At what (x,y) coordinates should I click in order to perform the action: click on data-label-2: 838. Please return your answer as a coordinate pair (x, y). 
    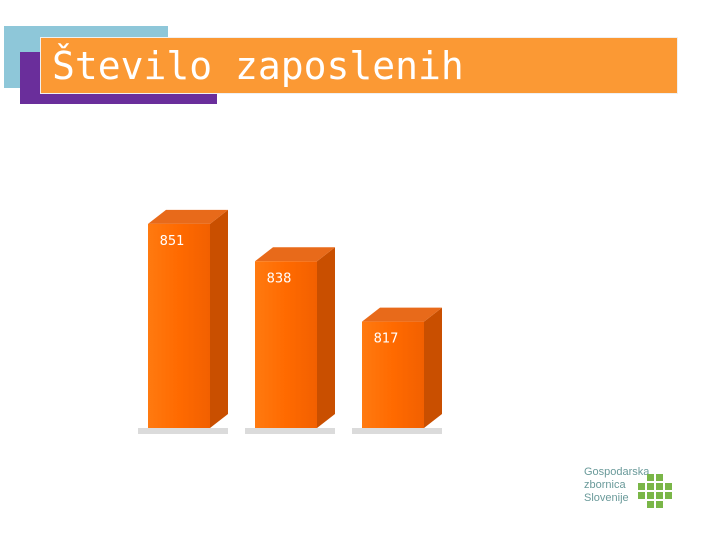
    Looking at the image, I should click on (279, 278).